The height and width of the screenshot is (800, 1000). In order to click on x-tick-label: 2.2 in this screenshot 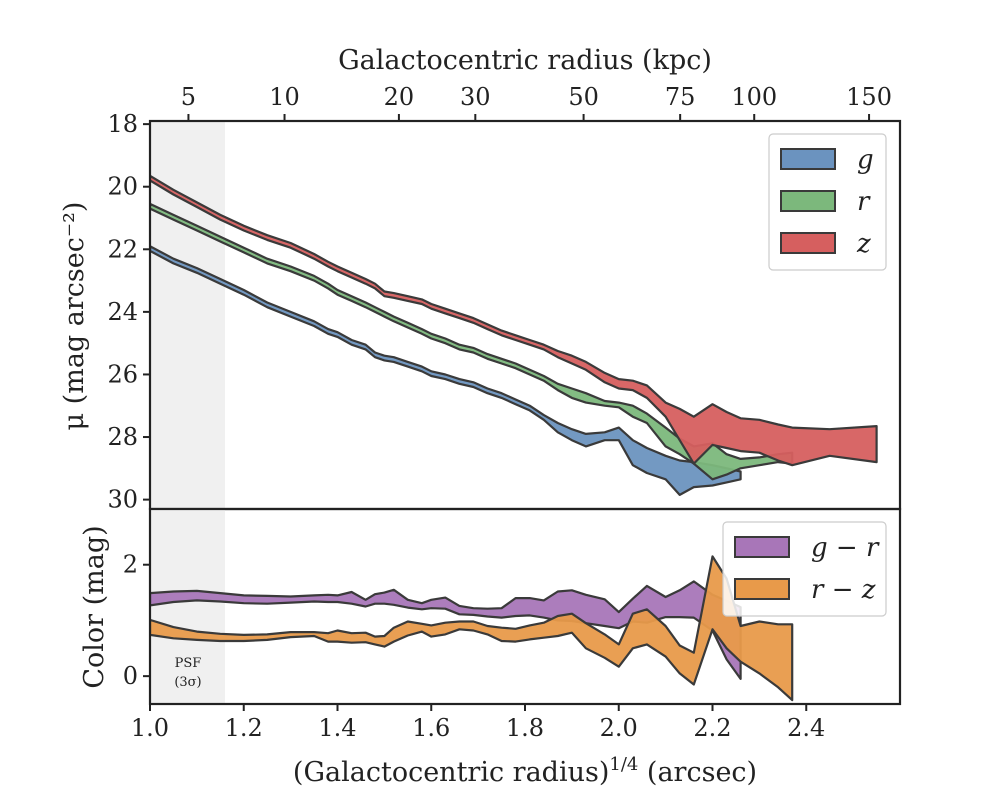, I will do `click(712, 728)`.